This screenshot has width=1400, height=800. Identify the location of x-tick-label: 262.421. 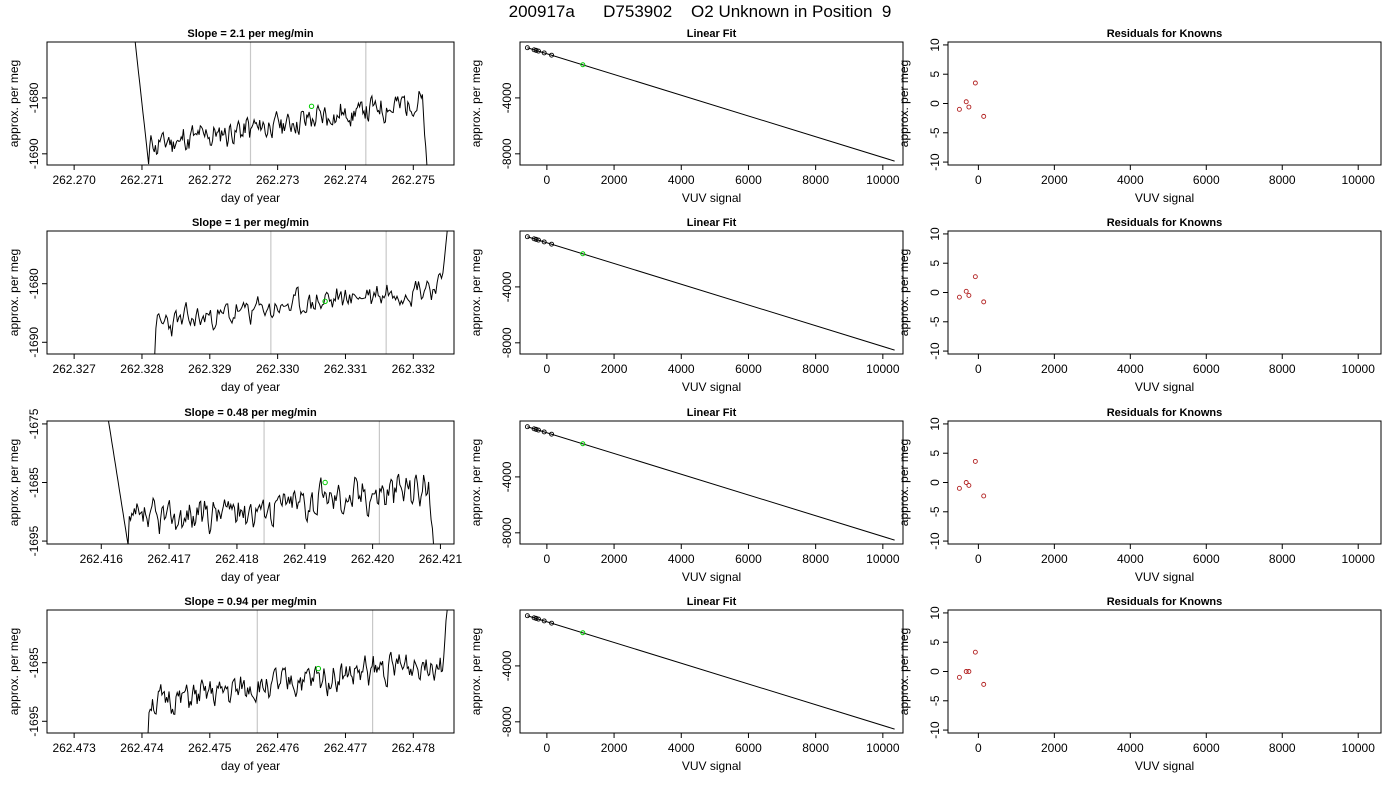
(441, 559).